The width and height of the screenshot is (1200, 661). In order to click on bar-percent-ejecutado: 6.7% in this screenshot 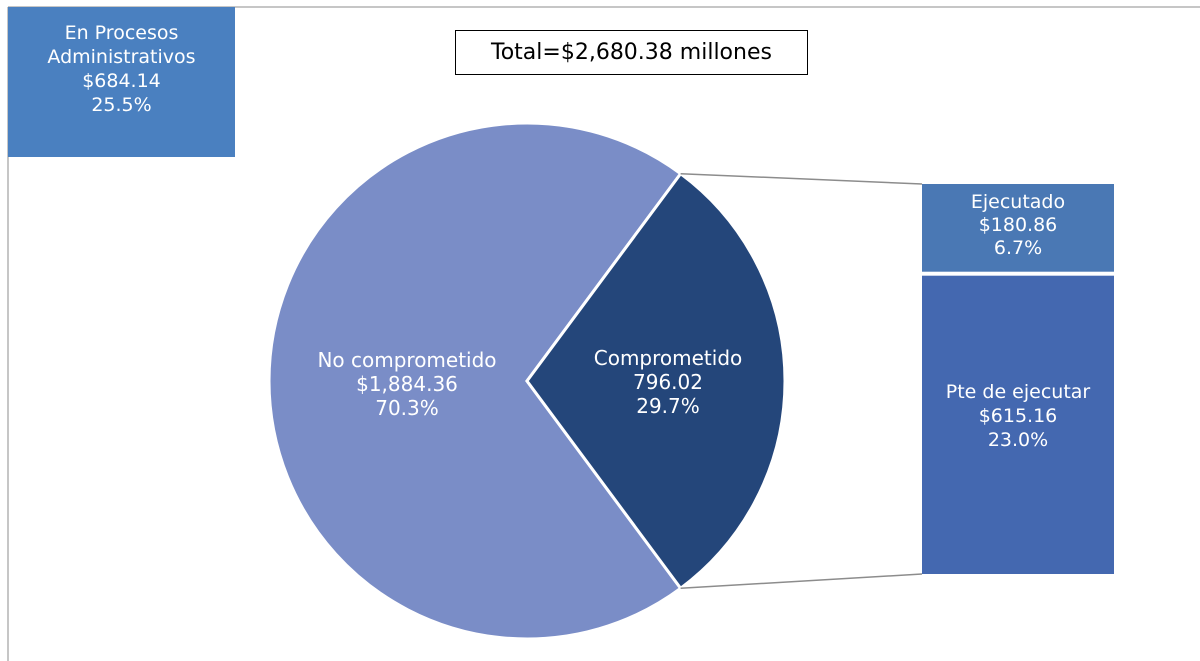, I will do `click(1018, 248)`.